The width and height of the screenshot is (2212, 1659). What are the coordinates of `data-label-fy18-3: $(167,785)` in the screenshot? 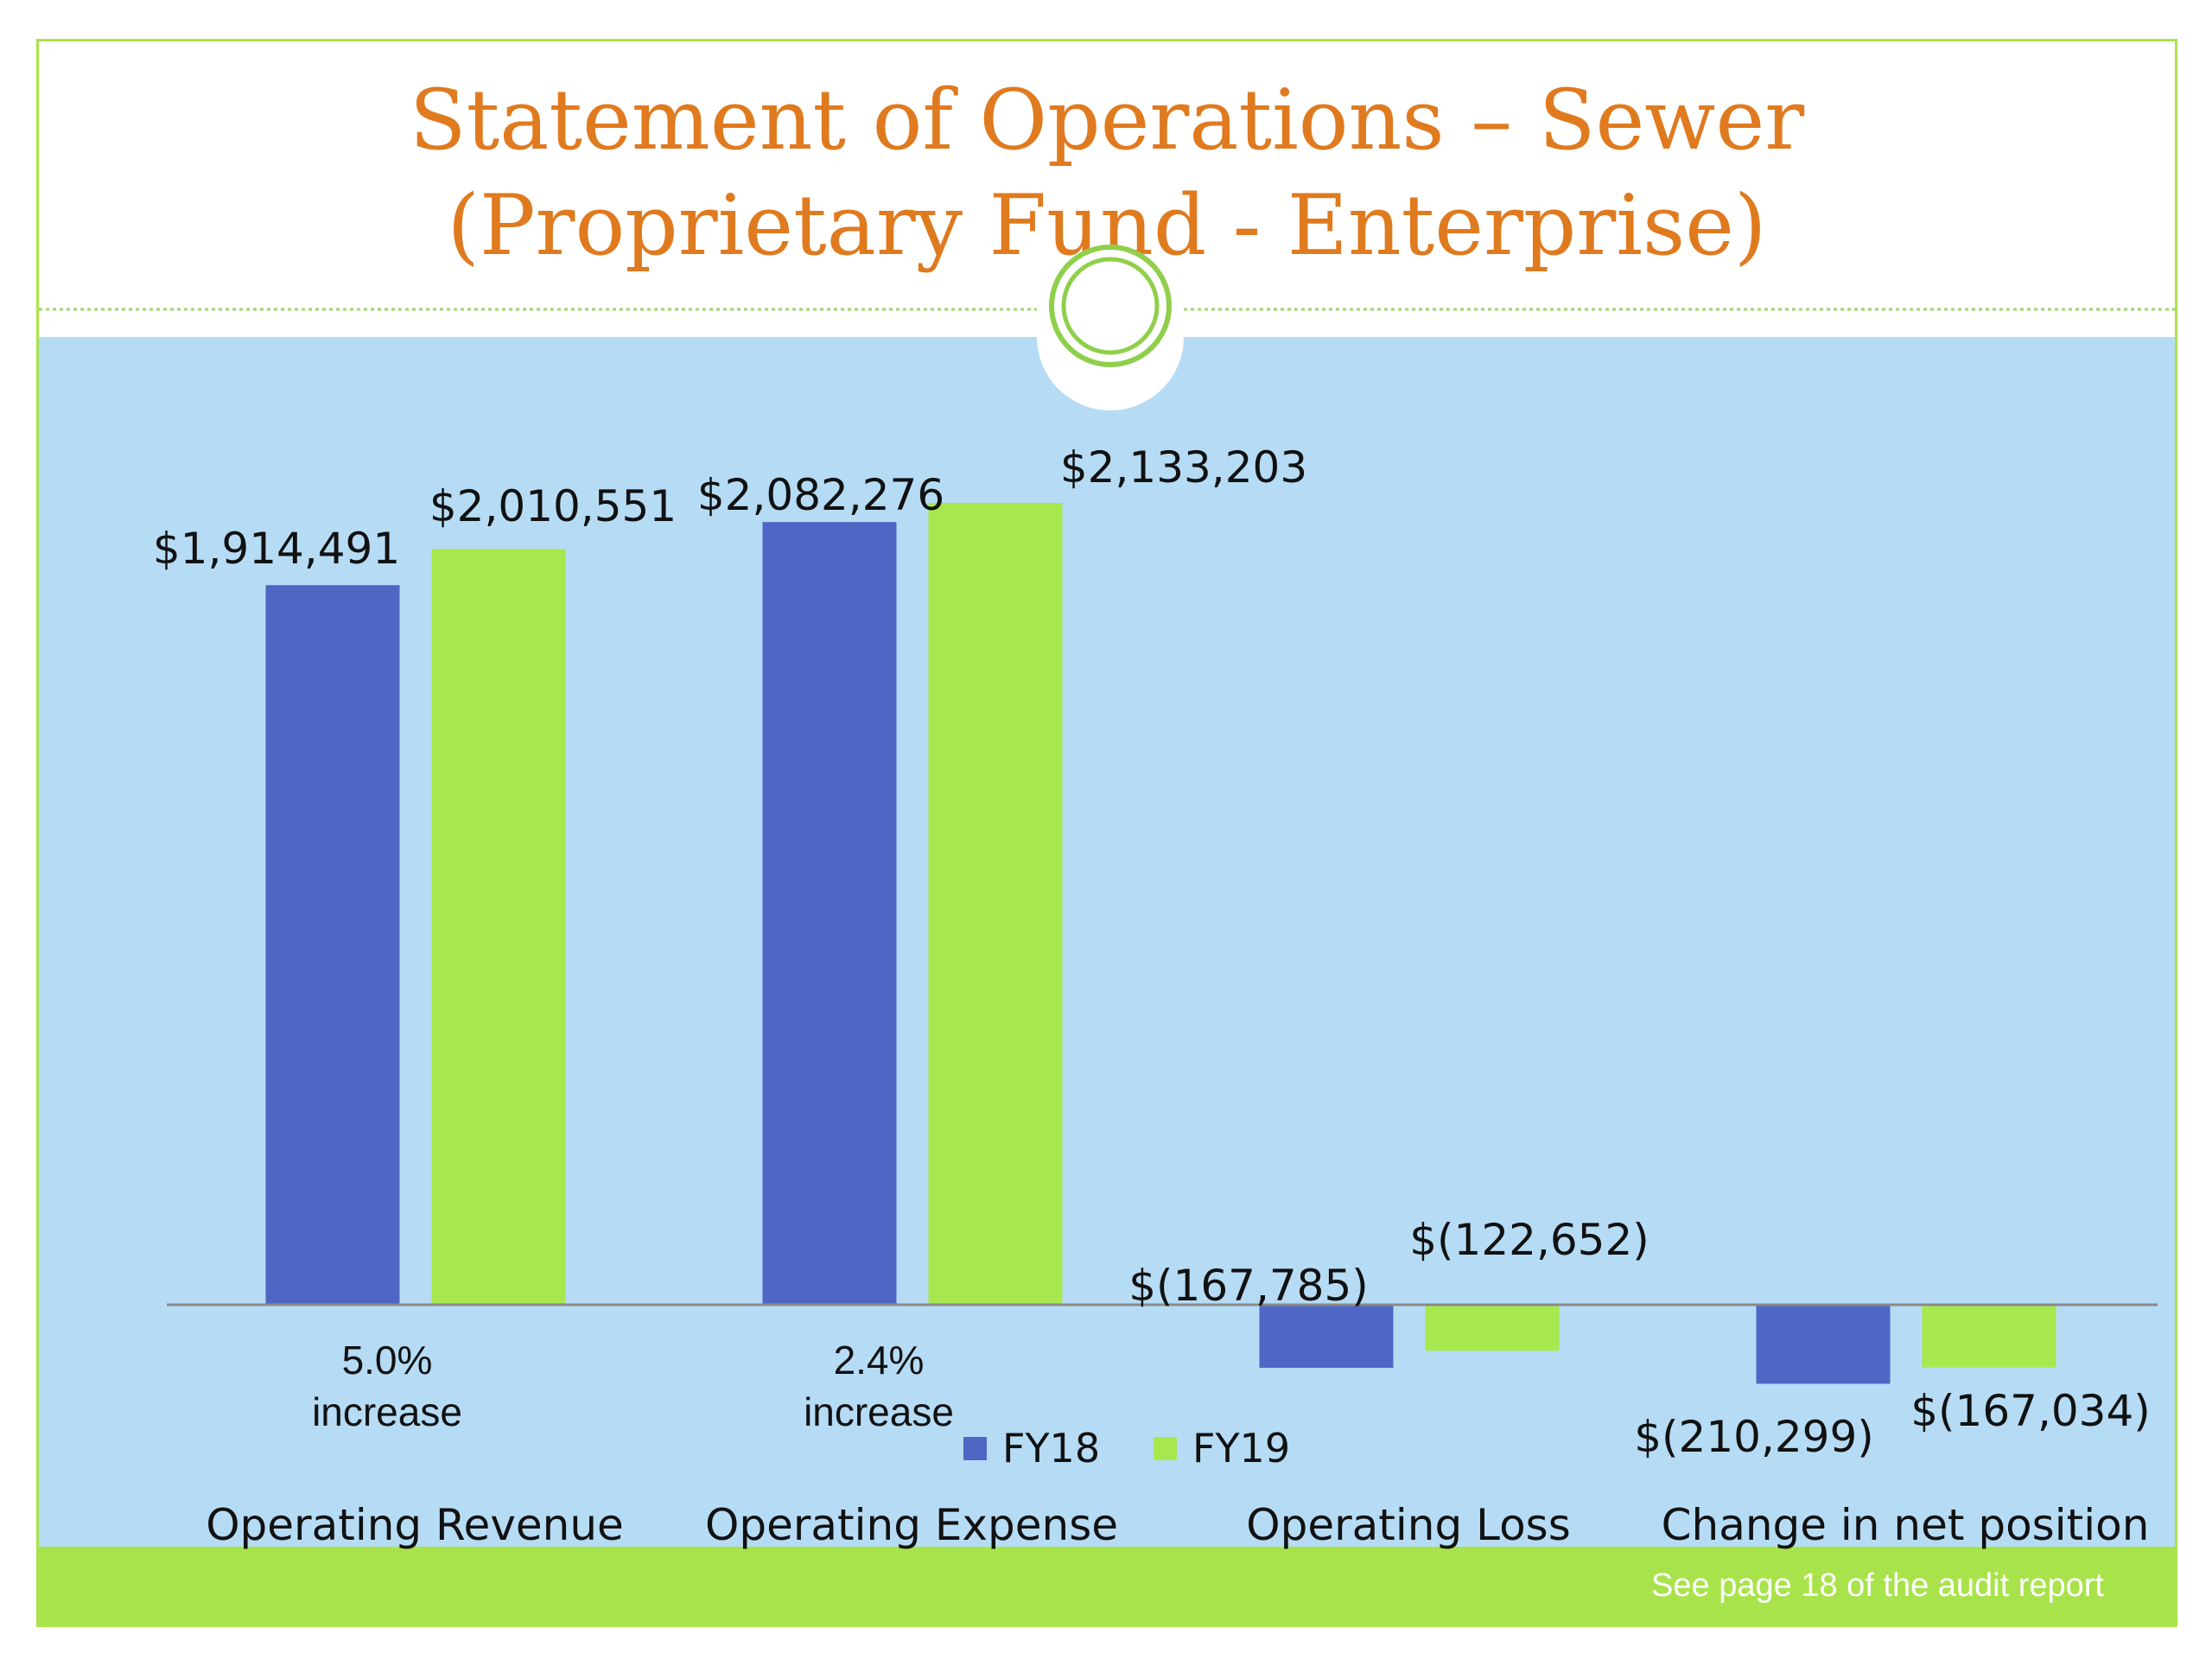 It's located at (1248, 1286).